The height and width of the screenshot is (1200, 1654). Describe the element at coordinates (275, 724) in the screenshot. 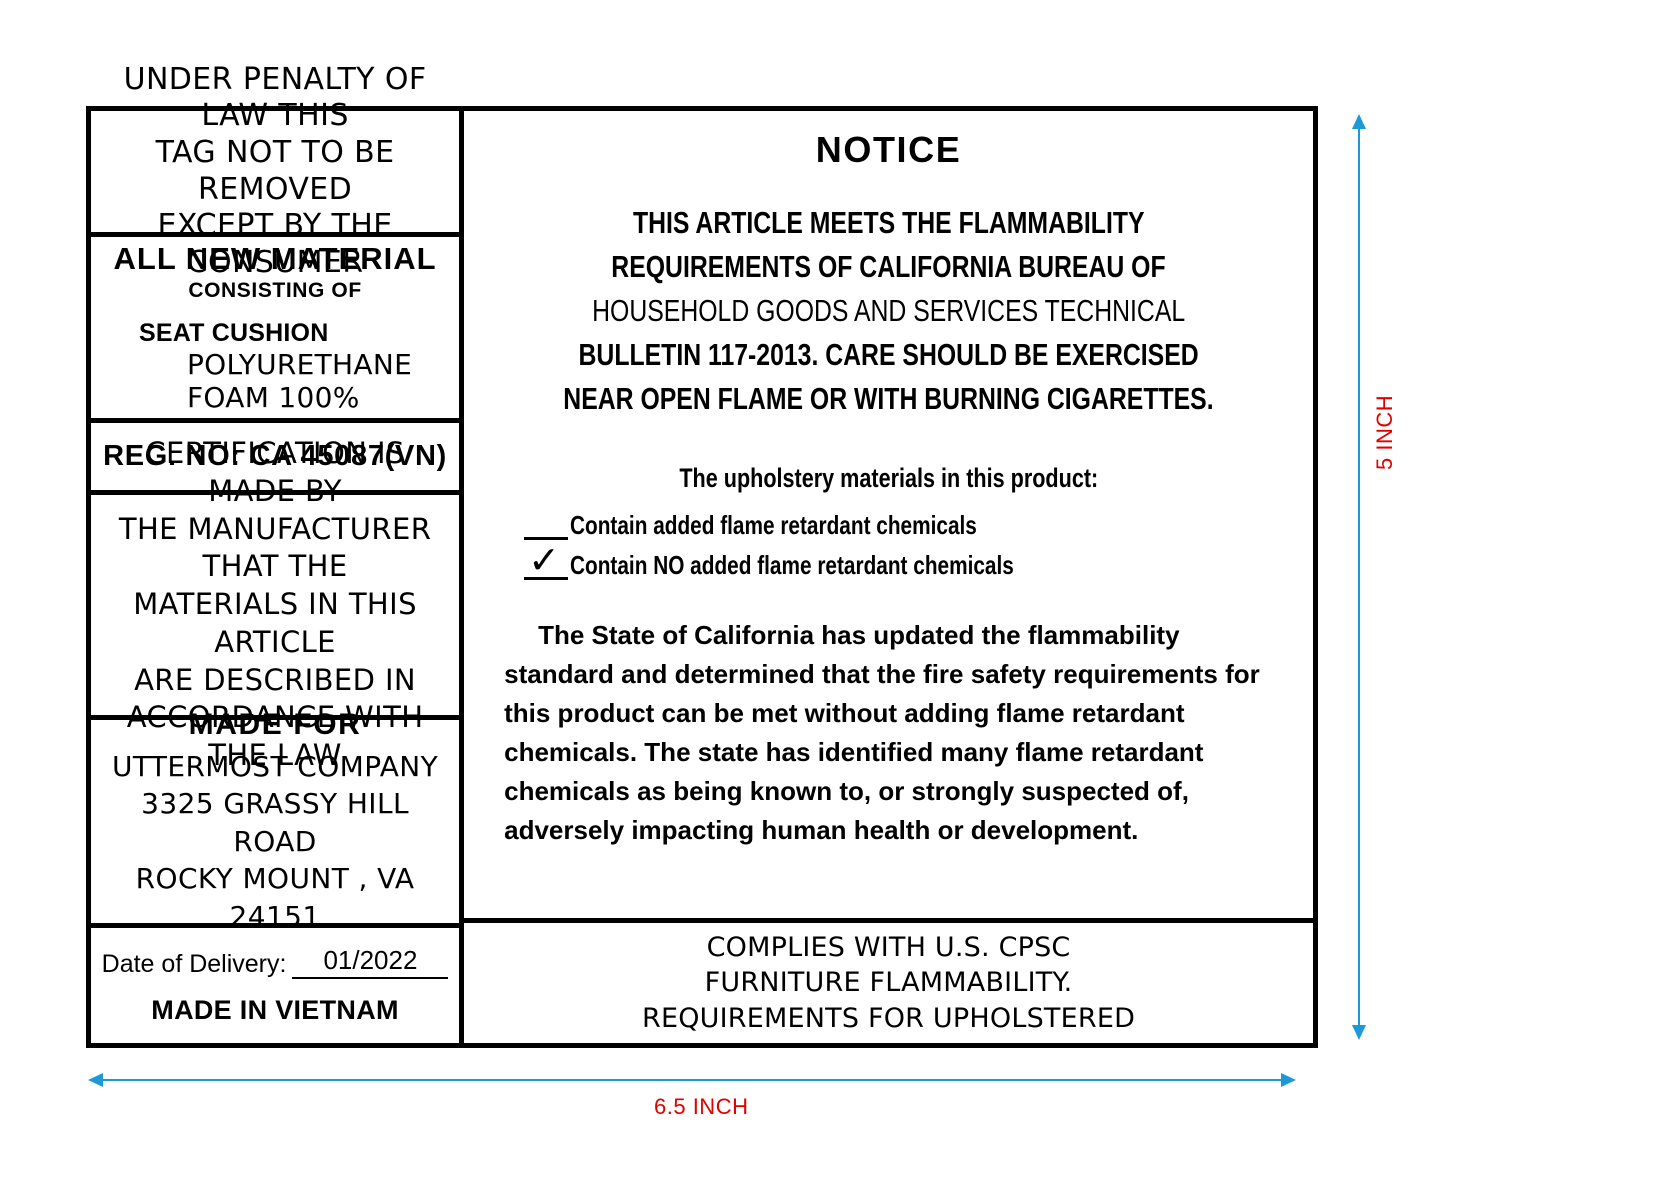

I see `made-for-heading: MADE FOR` at that location.